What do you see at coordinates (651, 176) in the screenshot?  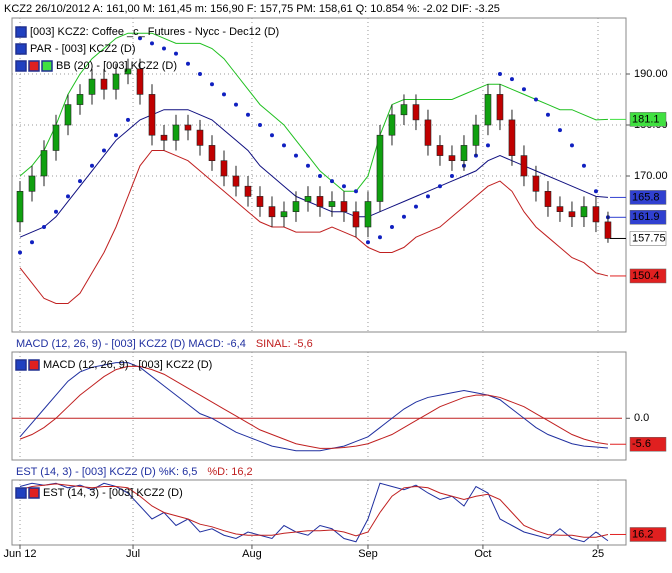 I see `y-tick-label: 170.00` at bounding box center [651, 176].